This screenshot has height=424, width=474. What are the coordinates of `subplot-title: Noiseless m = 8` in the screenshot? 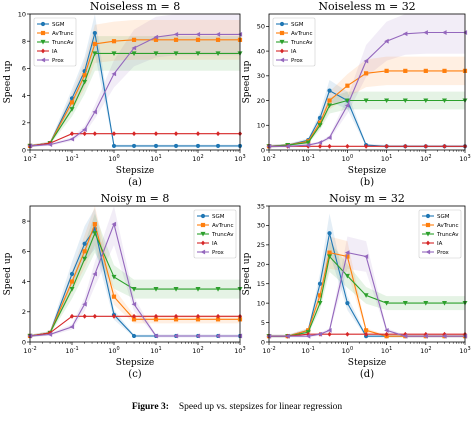 It's located at (135, 6).